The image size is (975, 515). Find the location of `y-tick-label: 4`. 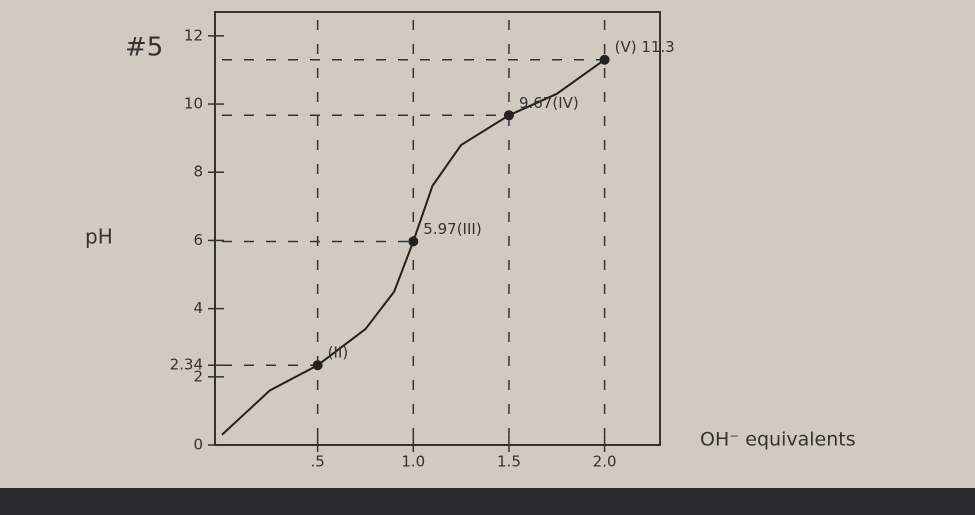

y-tick-label: 4 is located at coordinates (198, 308).